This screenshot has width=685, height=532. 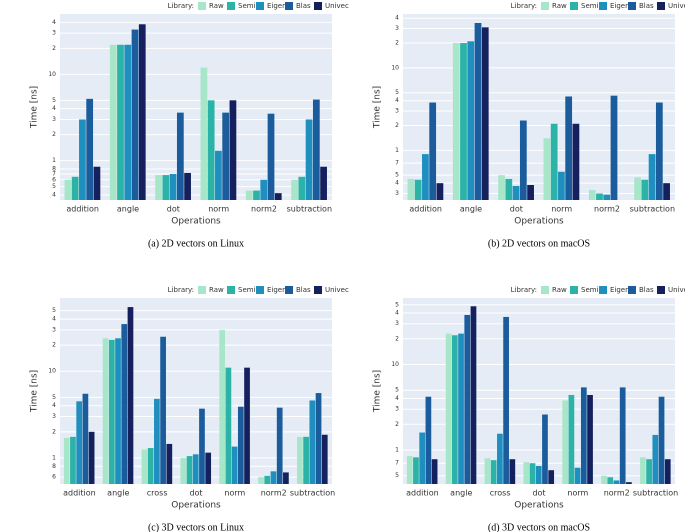 What do you see at coordinates (397, 175) in the screenshot?
I see `y-tick-label: 5` at bounding box center [397, 175].